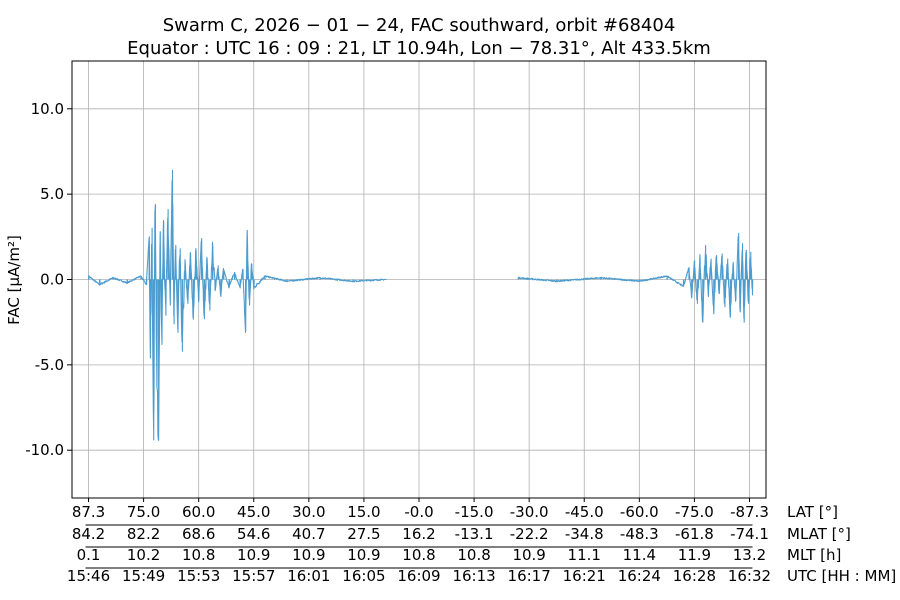  What do you see at coordinates (474, 512) in the screenshot?
I see `x-tick-label: -15.0` at bounding box center [474, 512].